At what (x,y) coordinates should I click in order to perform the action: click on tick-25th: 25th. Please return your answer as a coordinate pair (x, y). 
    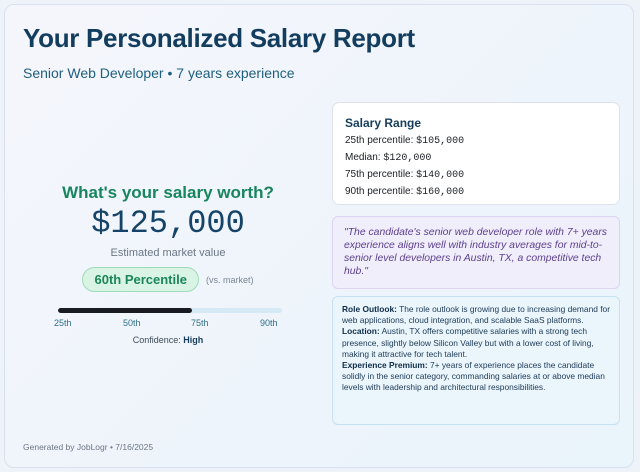
    Looking at the image, I should click on (63, 323).